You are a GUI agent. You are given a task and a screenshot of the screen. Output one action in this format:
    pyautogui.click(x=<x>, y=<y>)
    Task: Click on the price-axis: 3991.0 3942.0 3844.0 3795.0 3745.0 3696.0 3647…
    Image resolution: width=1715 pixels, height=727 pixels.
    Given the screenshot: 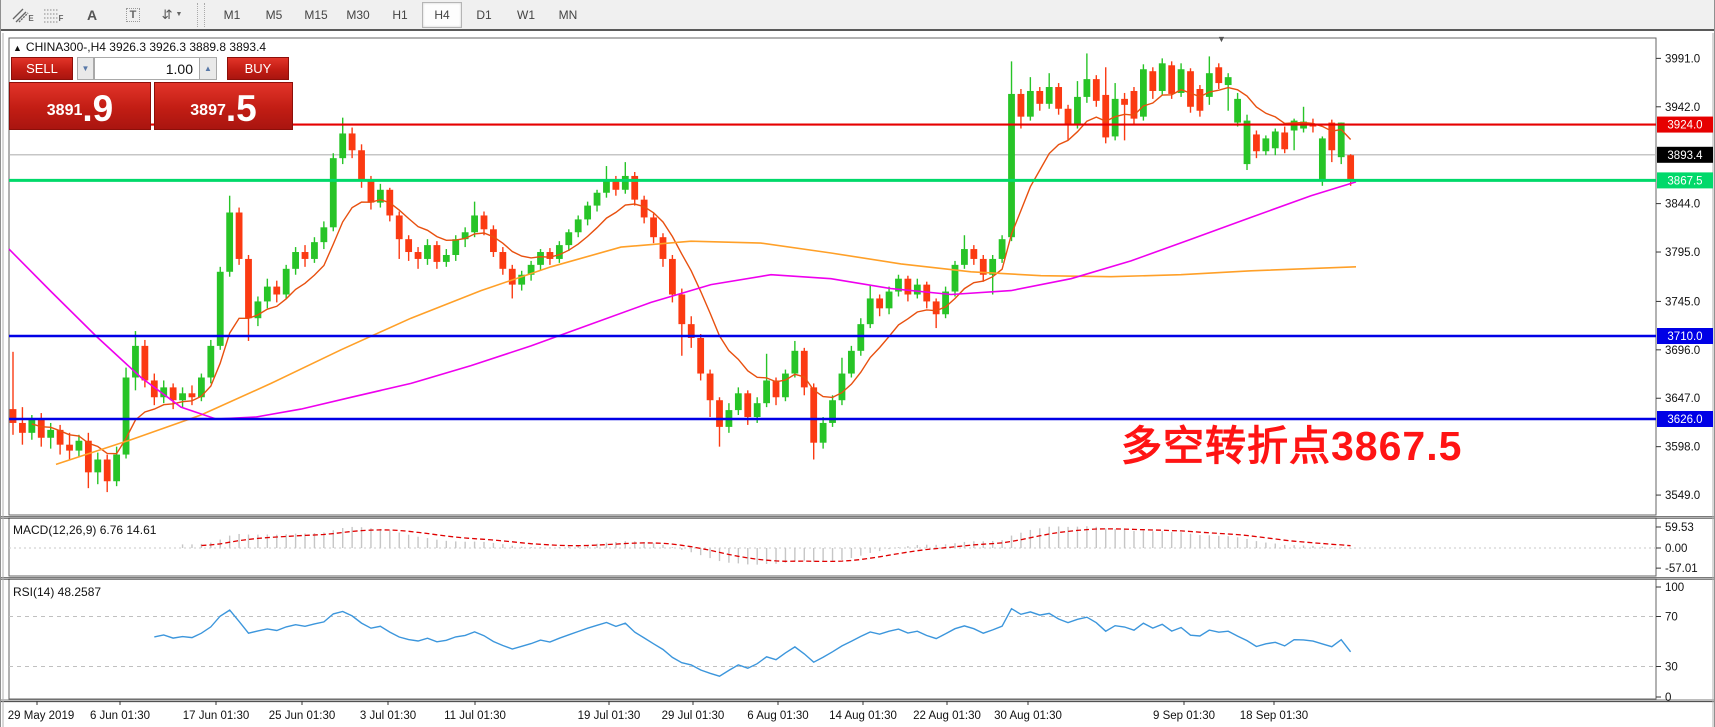 What is the action you would take?
    pyautogui.click(x=1684, y=378)
    